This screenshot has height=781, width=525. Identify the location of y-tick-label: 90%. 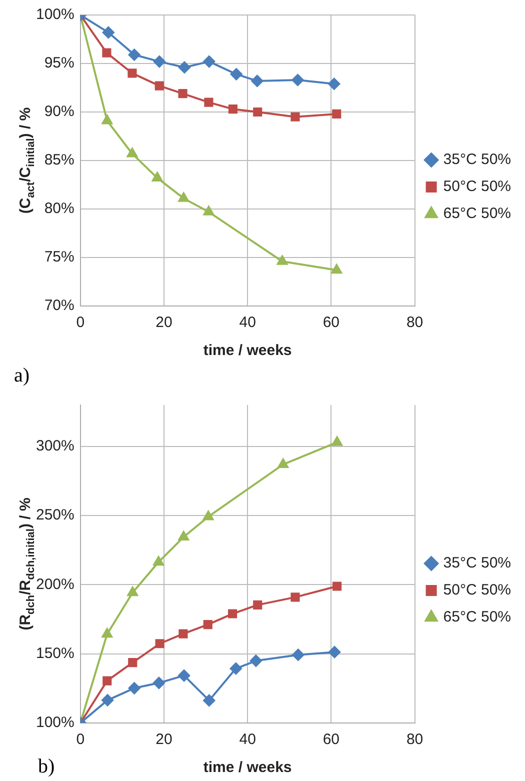
(59, 111).